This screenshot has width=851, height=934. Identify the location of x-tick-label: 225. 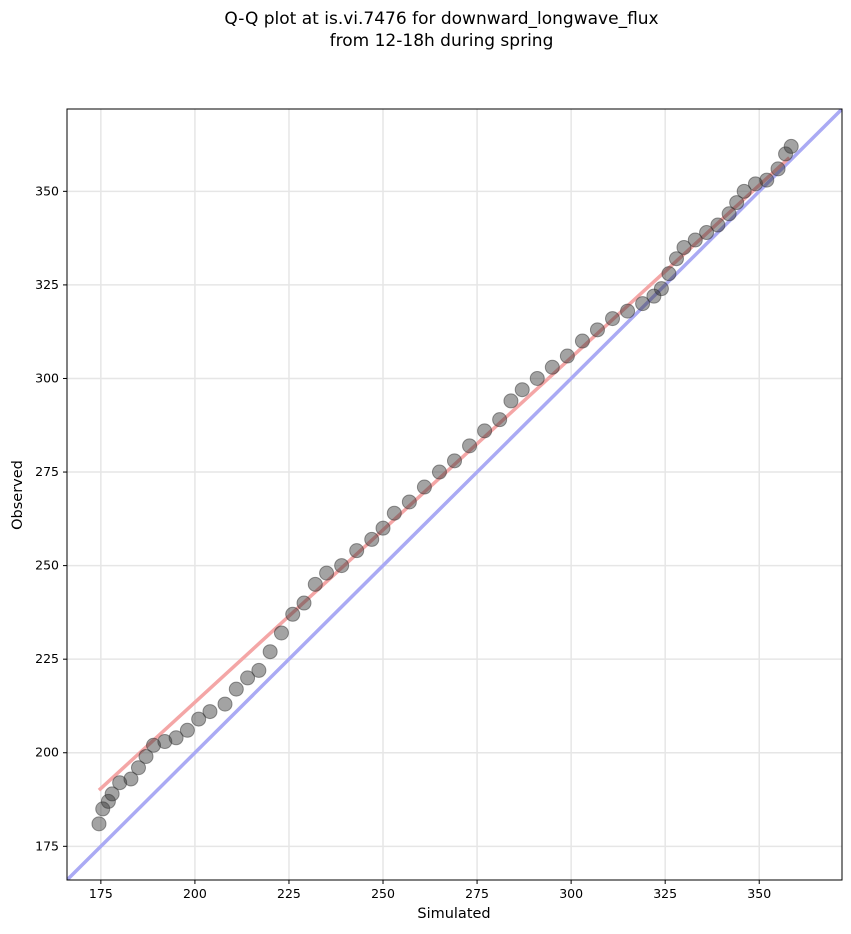
(289, 893).